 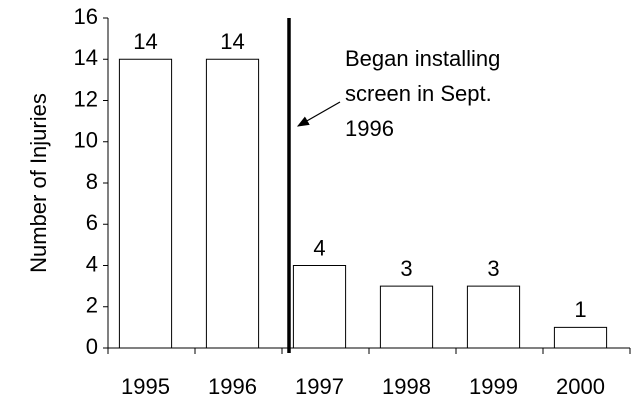 What do you see at coordinates (145, 386) in the screenshot?
I see `x-tick-label: 1995` at bounding box center [145, 386].